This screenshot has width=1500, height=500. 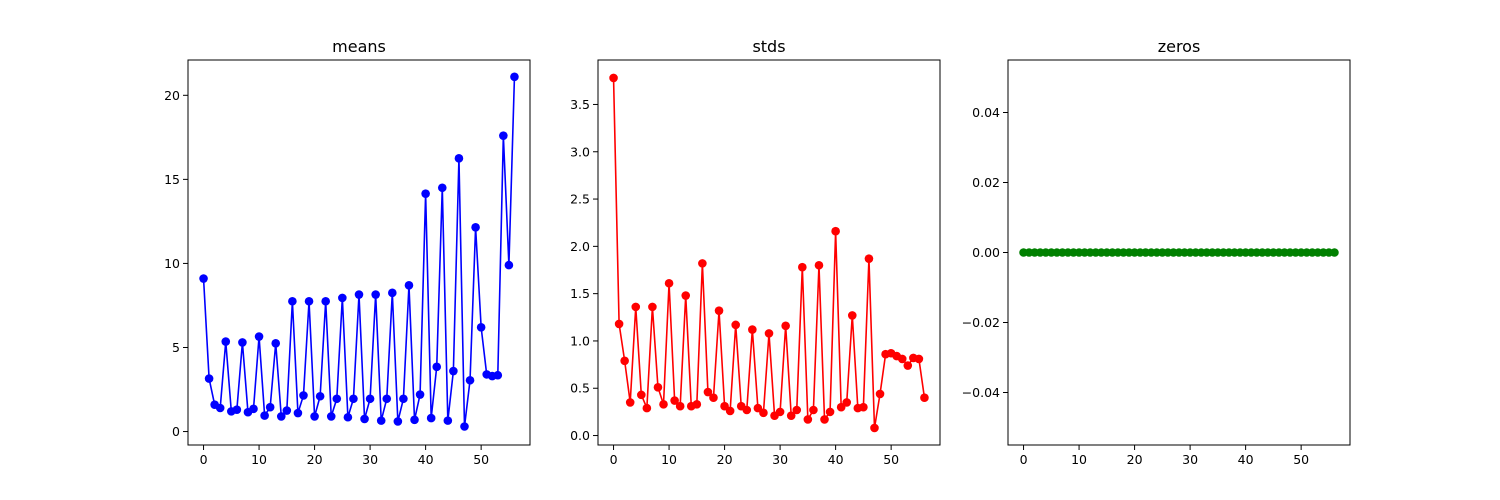 I want to click on y-tick-label: 0.5, so click(x=580, y=388).